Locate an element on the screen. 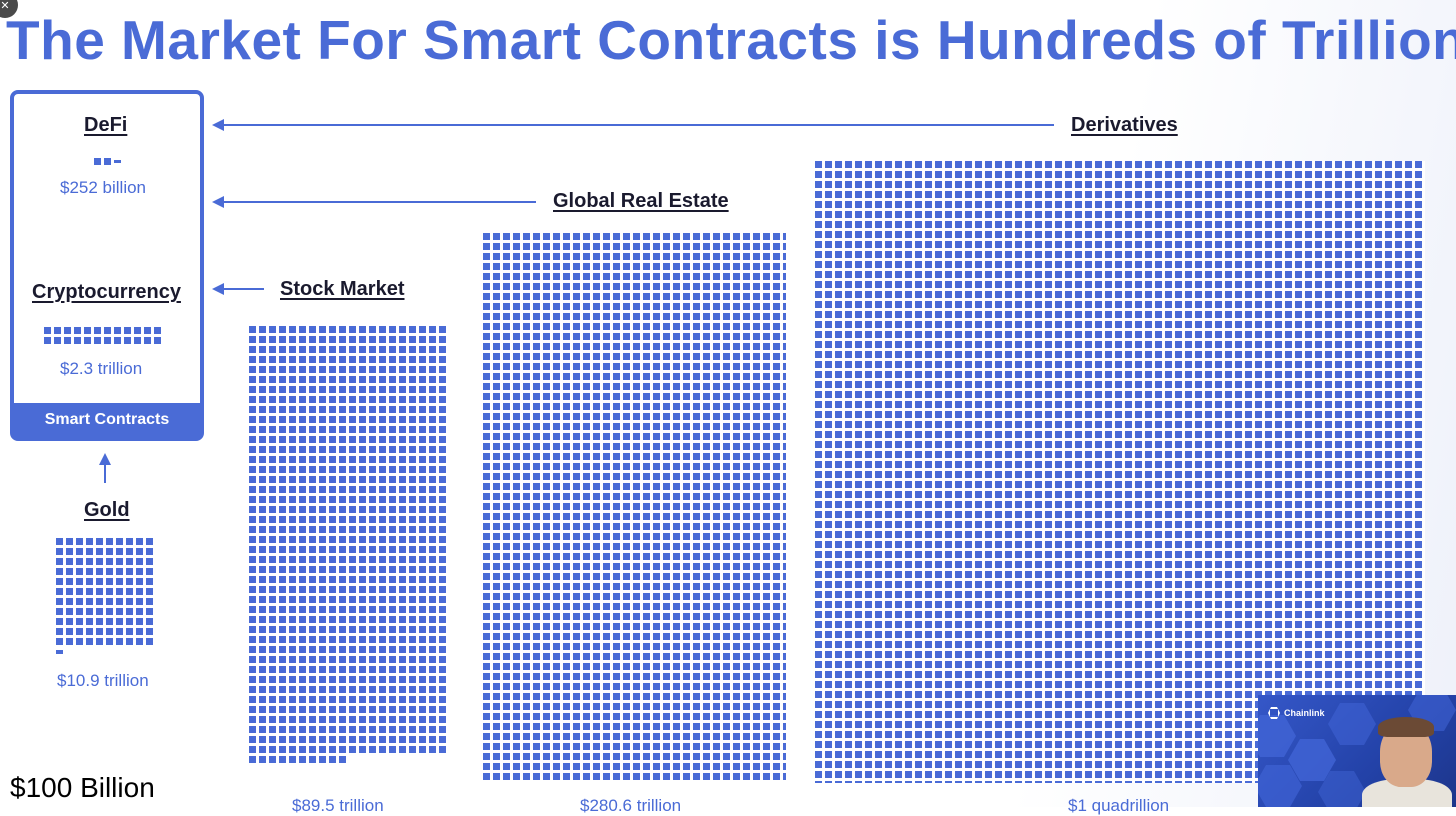 The width and height of the screenshot is (1456, 816). real-estate-arrow is located at coordinates (379, 202).